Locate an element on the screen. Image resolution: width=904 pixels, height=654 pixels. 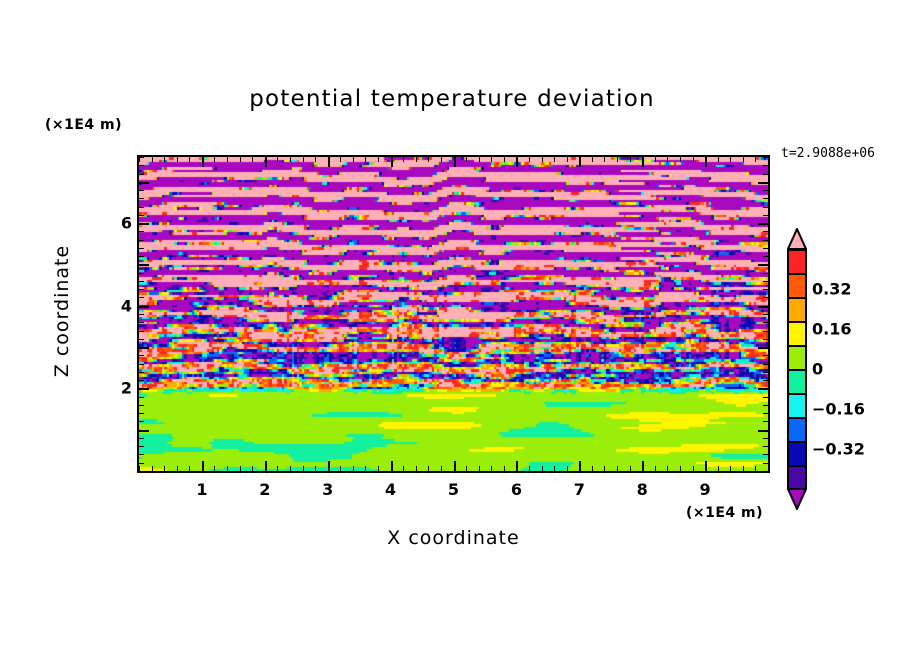
y-axis-unit-label: (×1E4 m) is located at coordinates (84, 125).